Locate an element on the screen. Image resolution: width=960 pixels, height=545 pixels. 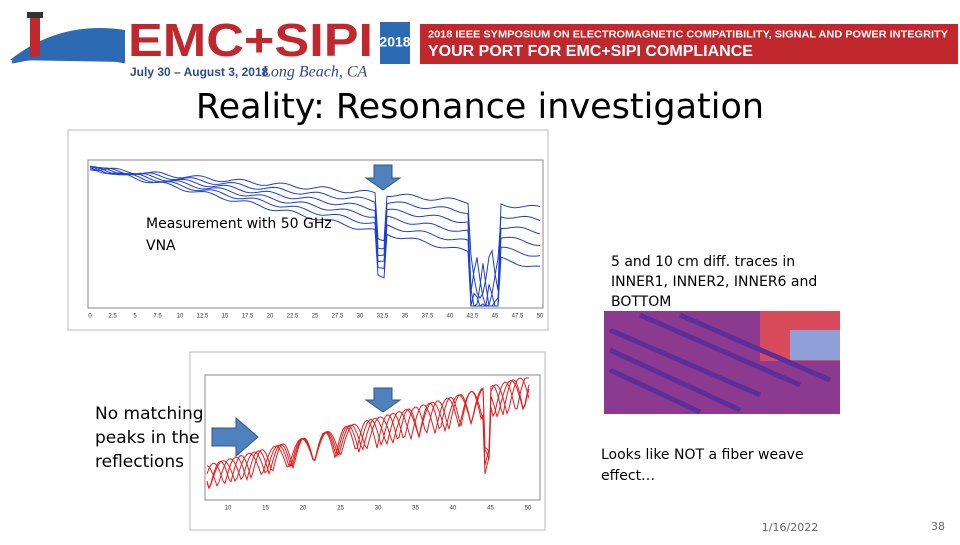
footer-date: 1/16/2022 is located at coordinates (790, 527).